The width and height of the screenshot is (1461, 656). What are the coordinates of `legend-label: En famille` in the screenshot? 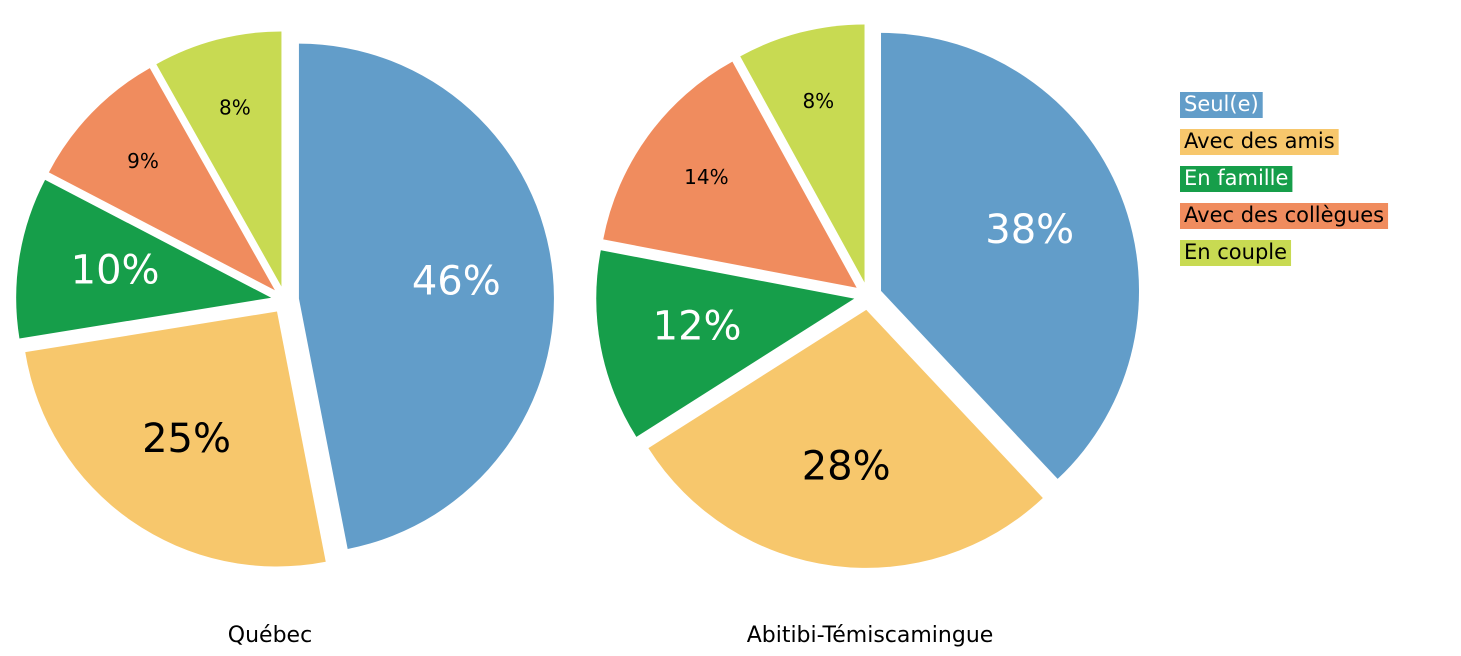 It's located at (1236, 178).